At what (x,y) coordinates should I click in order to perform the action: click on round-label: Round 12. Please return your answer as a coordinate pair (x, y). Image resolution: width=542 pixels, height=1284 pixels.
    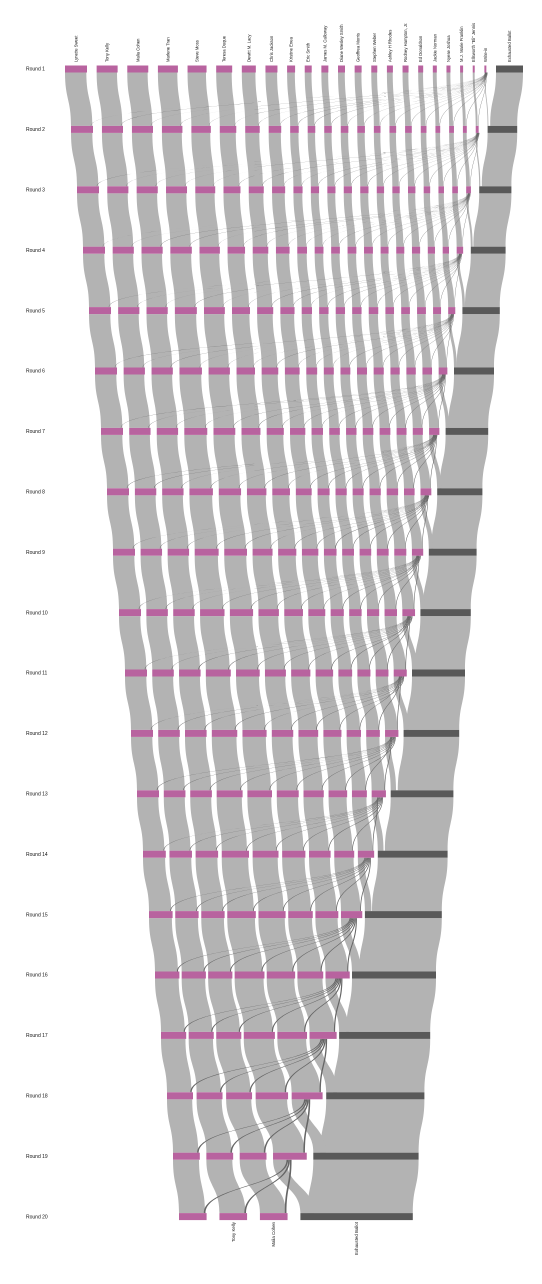
    Looking at the image, I should click on (37, 734).